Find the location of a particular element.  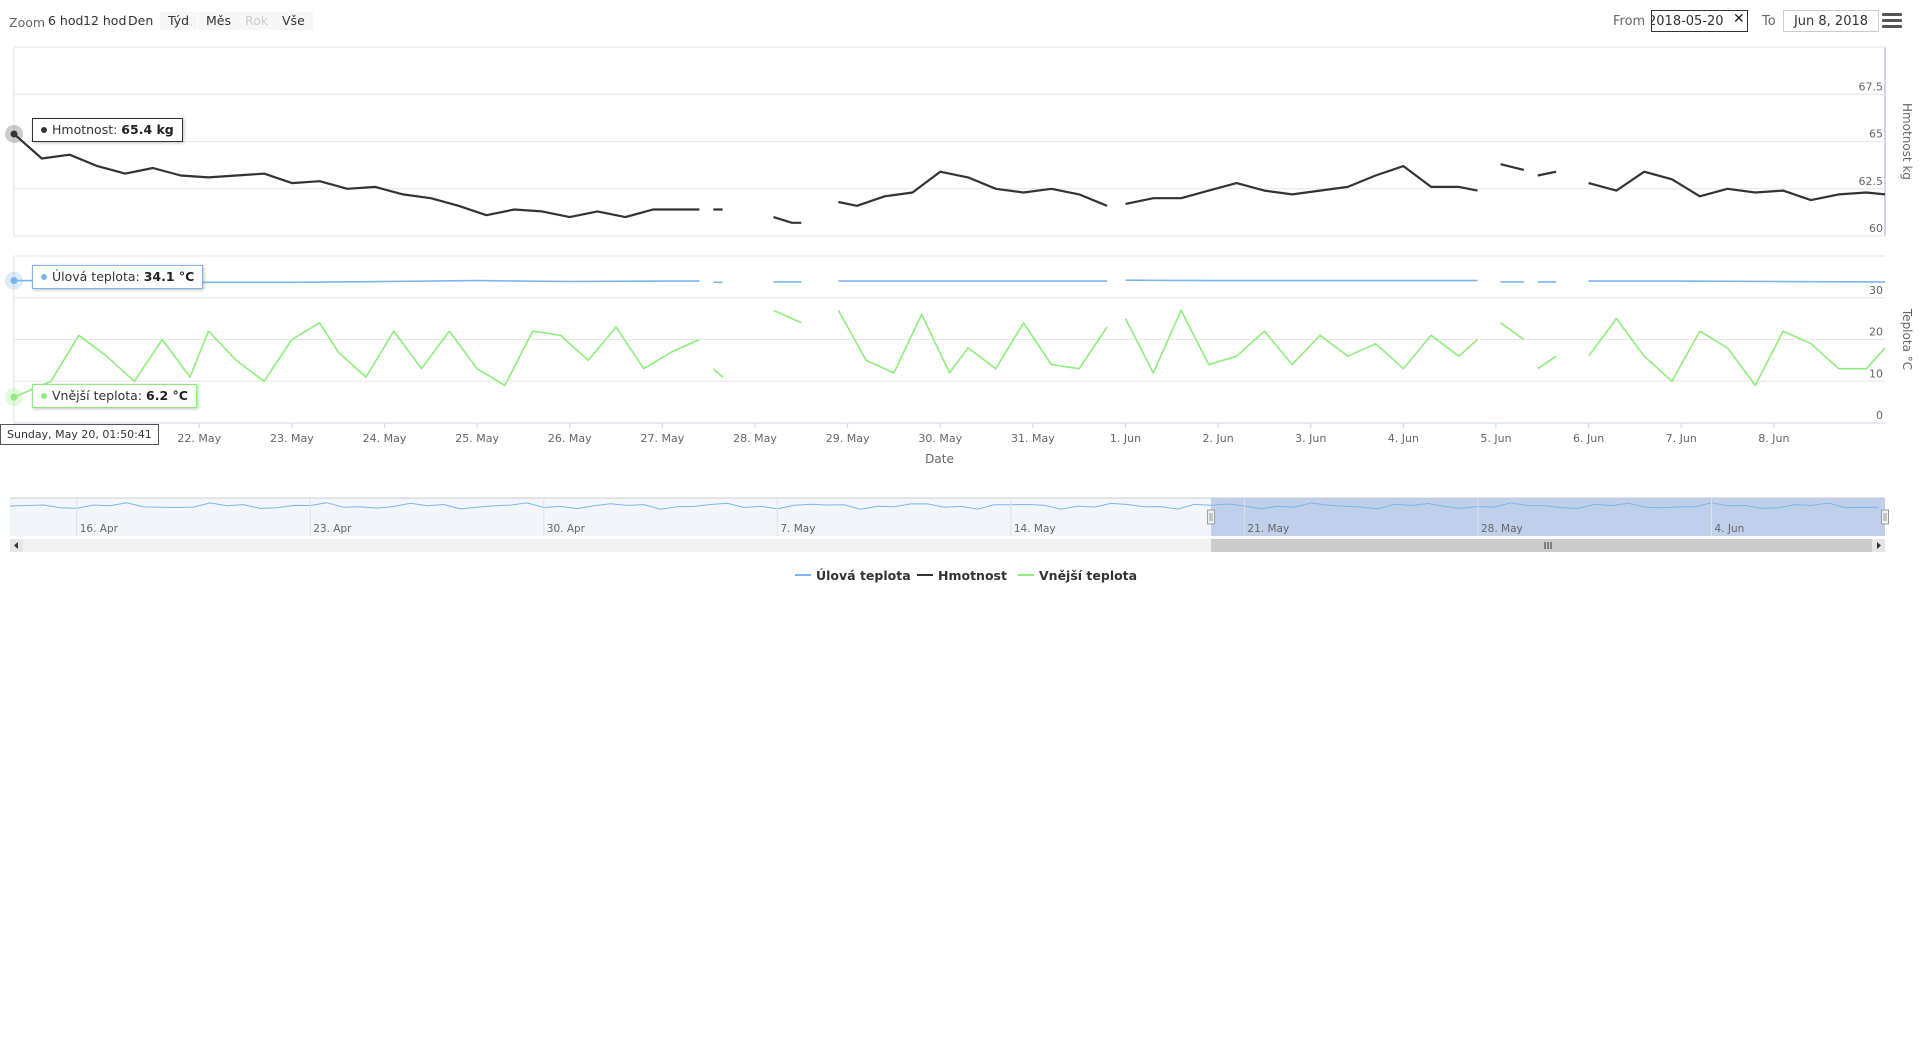

zoom-button-6-hours: 6 hod is located at coordinates (66, 20).